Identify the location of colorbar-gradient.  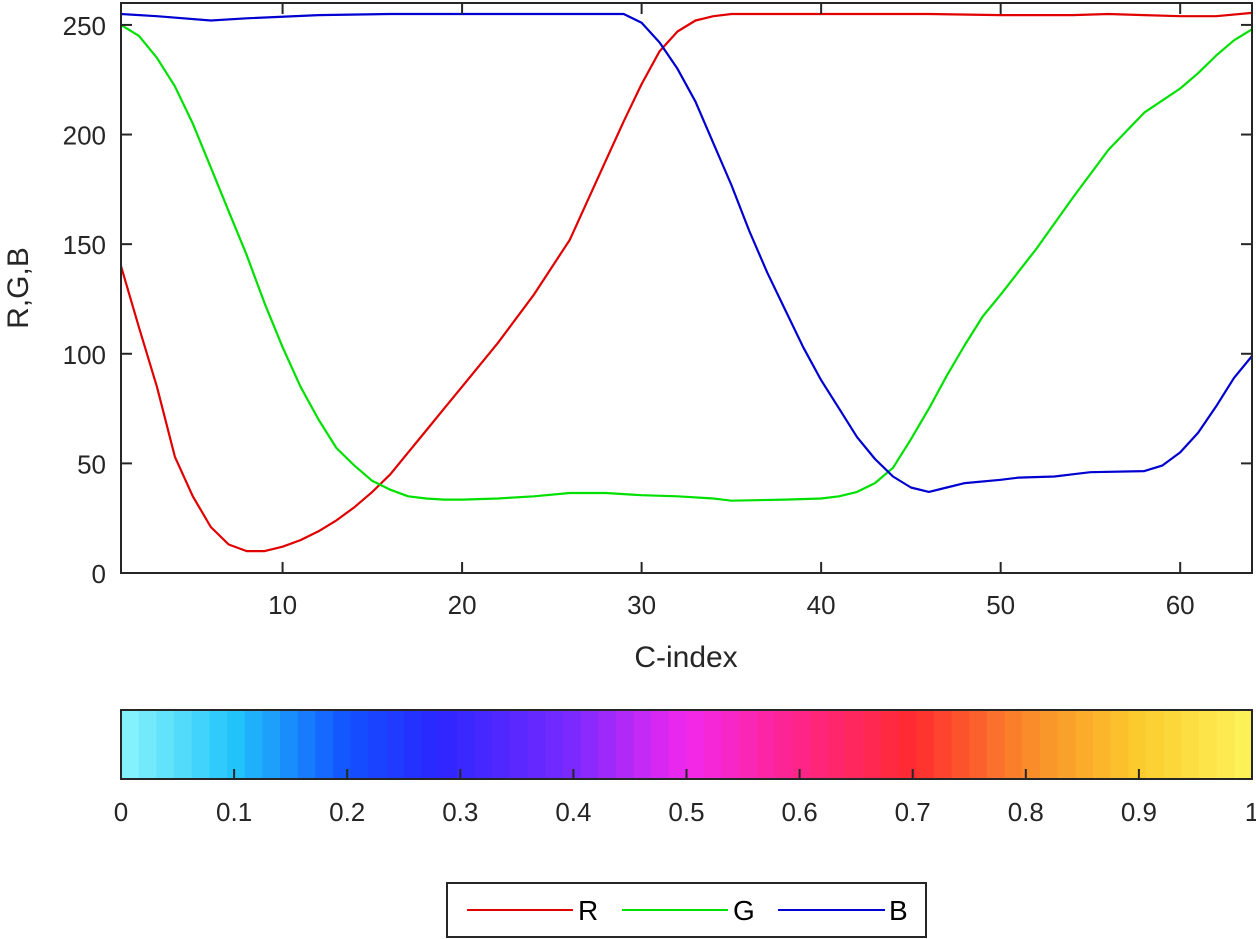
(687, 744).